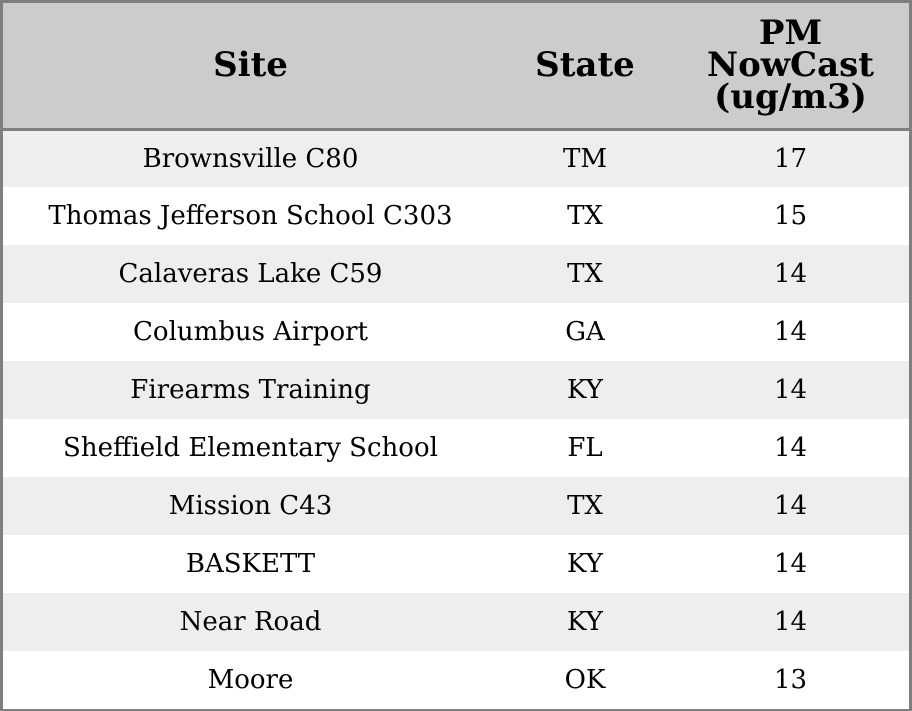 This screenshot has height=711, width=912. Describe the element at coordinates (250, 506) in the screenshot. I see `cell-site: Mission C43` at that location.